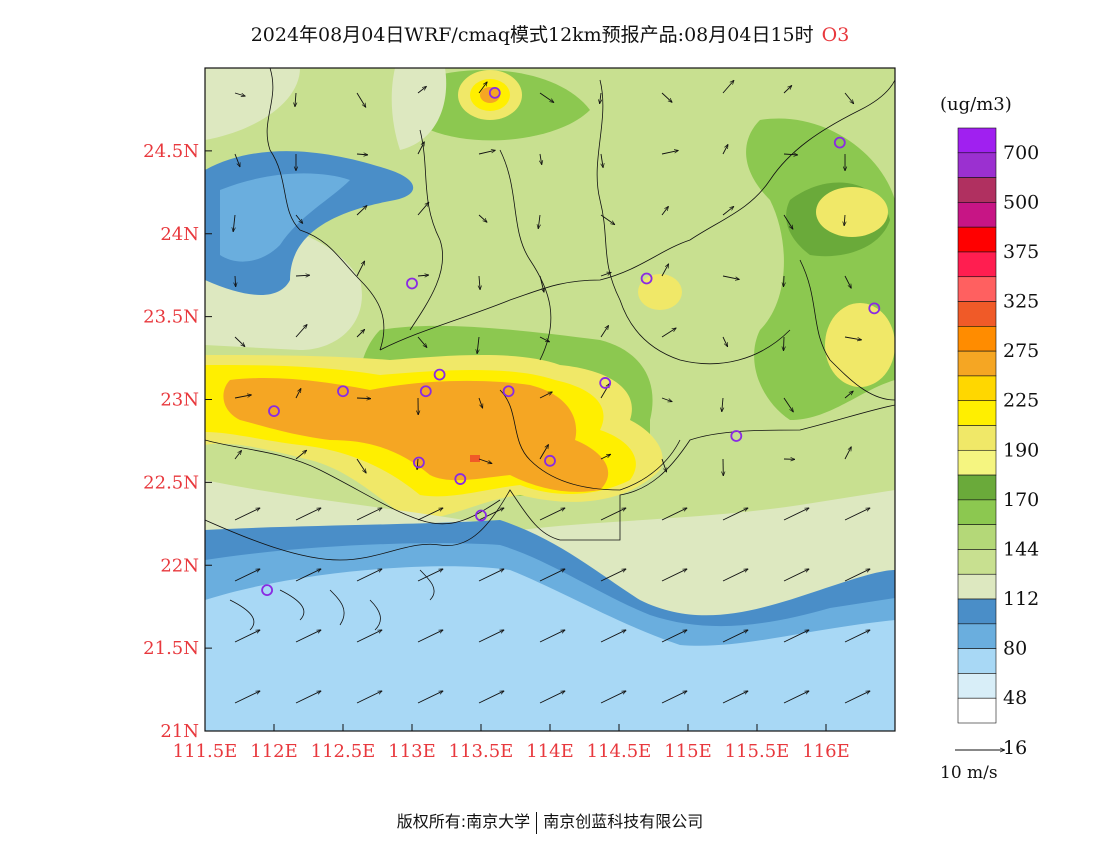  I want to click on lat-tick-label: 22N, so click(179, 565).